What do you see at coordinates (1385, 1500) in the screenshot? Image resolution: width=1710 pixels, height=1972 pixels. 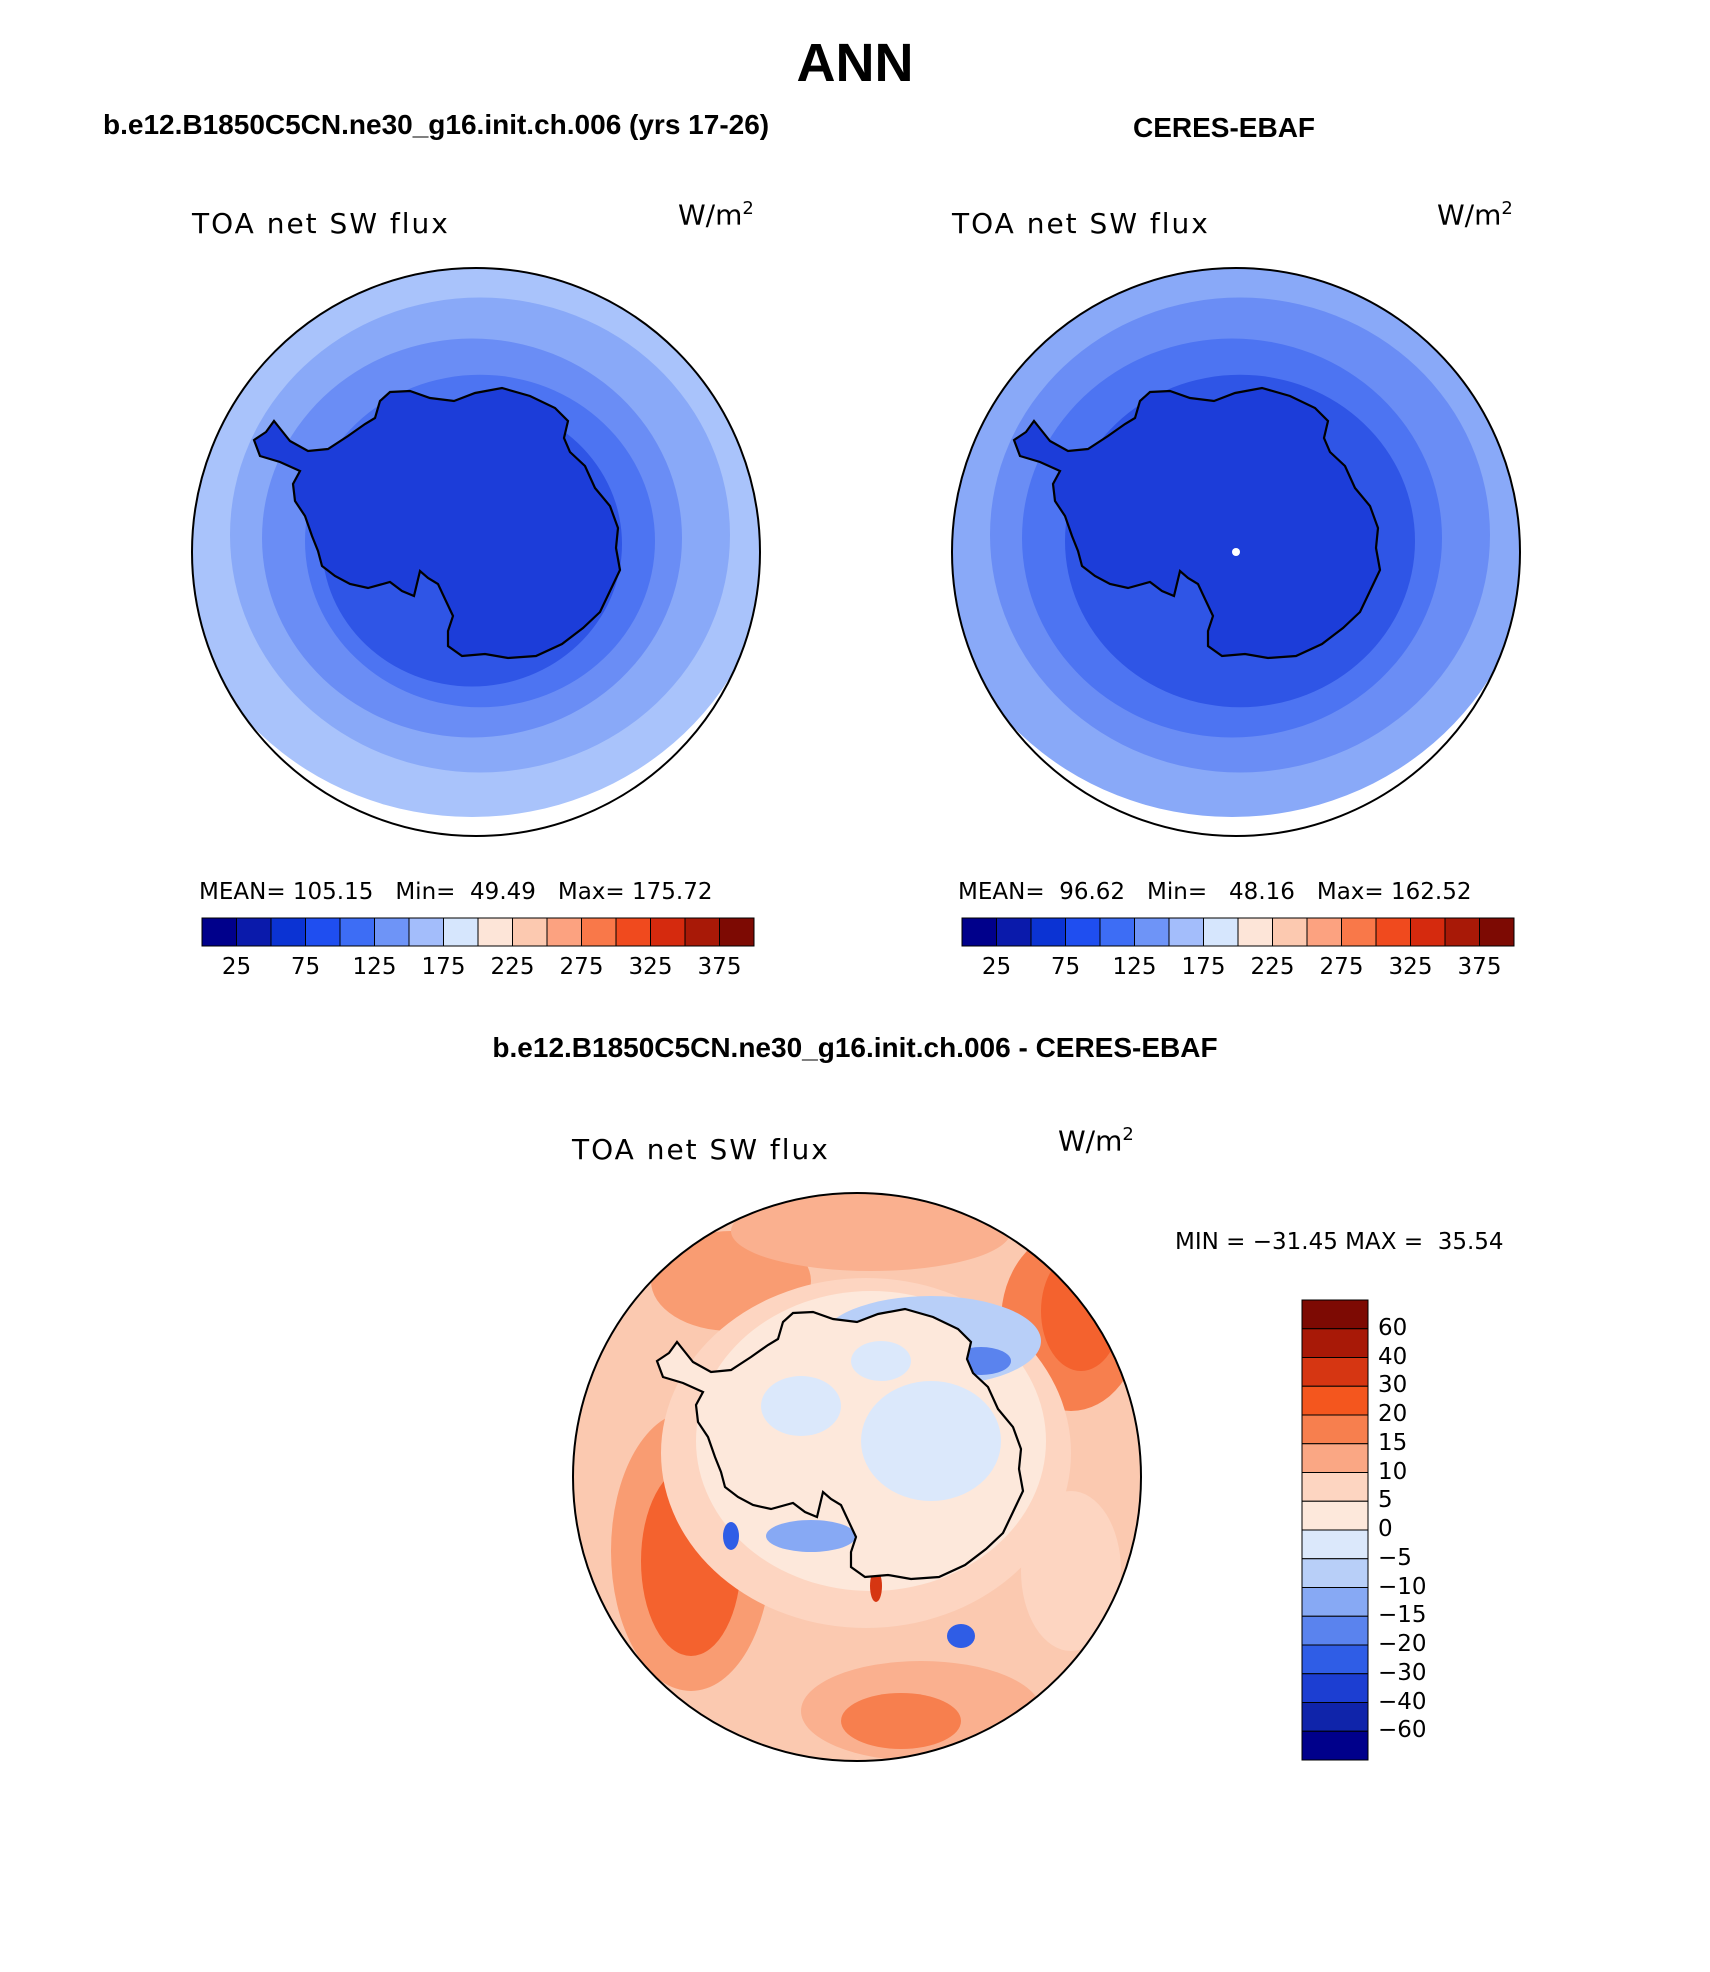 I see `colorbar-tick-label: 5` at bounding box center [1385, 1500].